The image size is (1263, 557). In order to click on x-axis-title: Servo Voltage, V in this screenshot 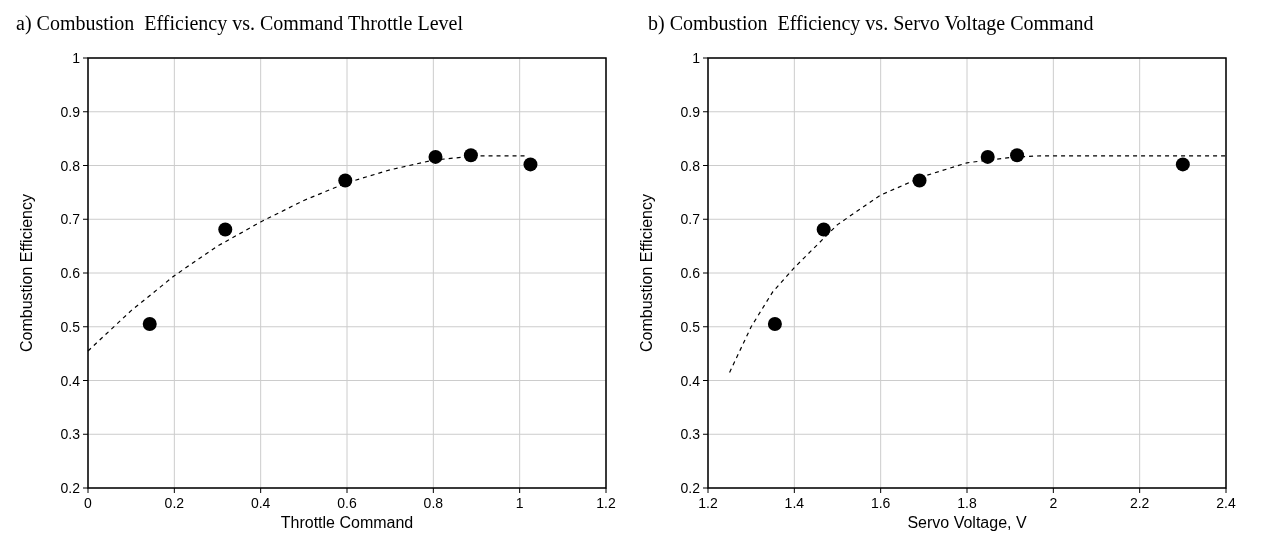, I will do `click(967, 522)`.